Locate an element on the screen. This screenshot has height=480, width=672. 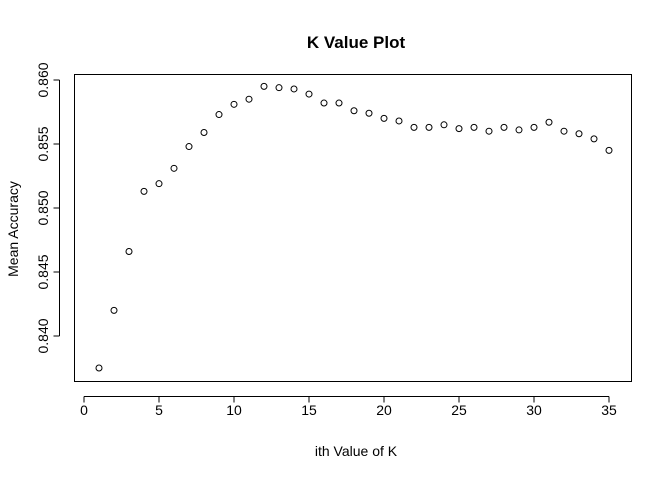
x-tick-label: 15 is located at coordinates (309, 410).